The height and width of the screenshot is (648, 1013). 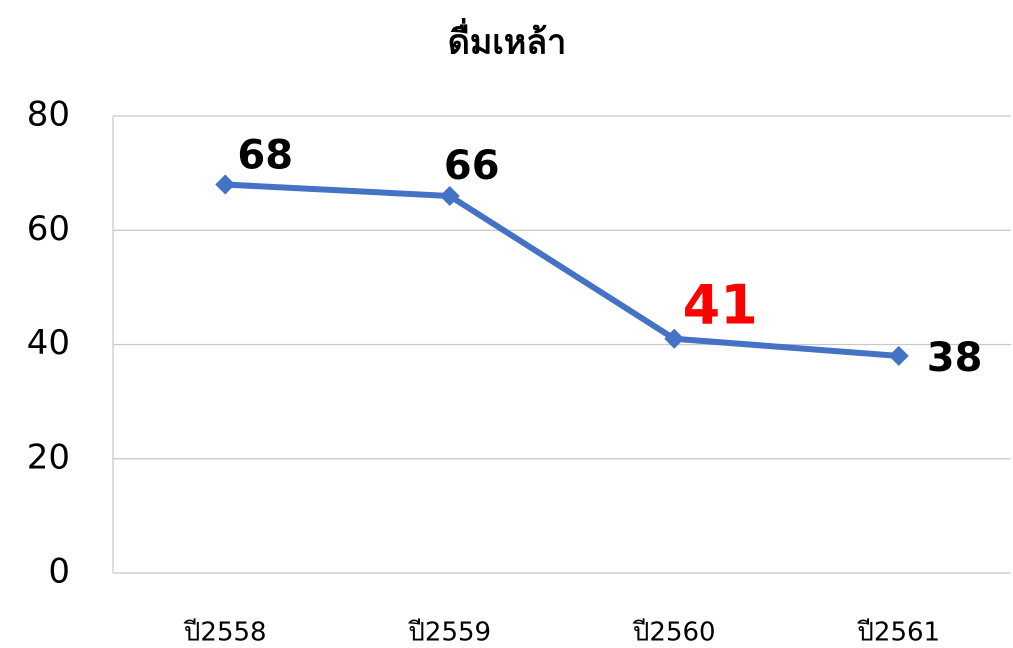 I want to click on data-label: 38, so click(x=955, y=358).